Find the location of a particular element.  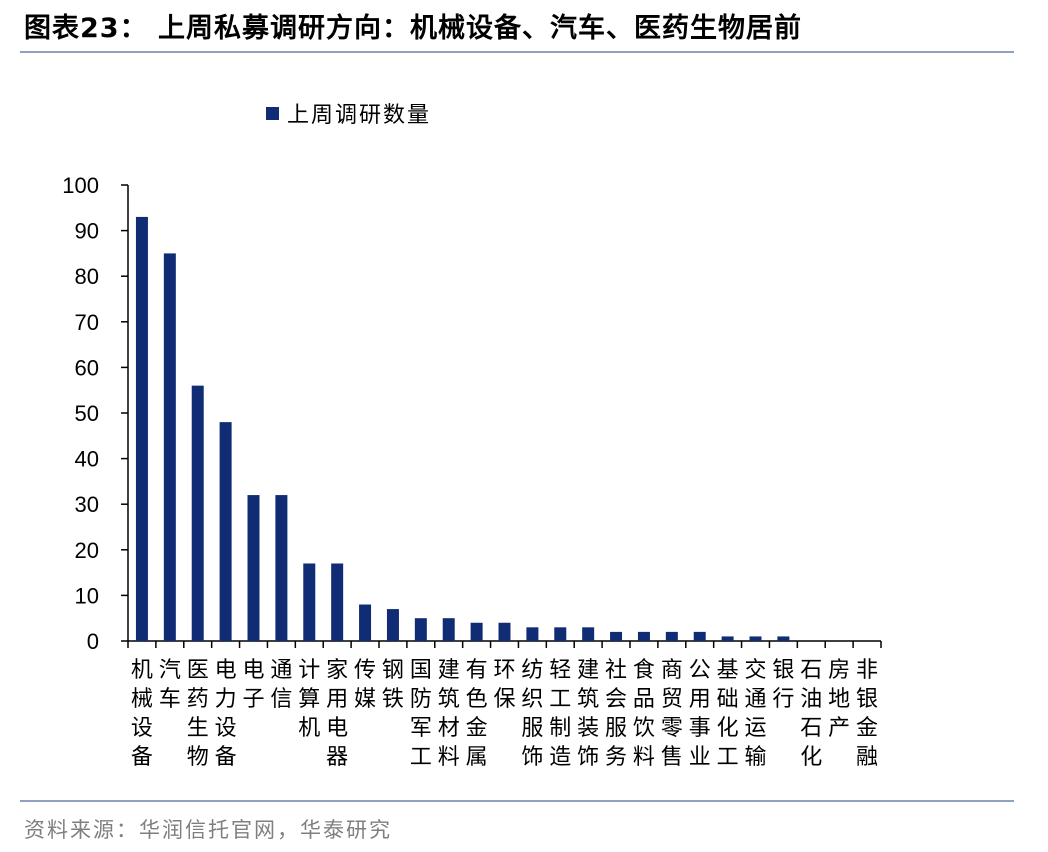

legend: 上周调研数量 is located at coordinates (348, 115).